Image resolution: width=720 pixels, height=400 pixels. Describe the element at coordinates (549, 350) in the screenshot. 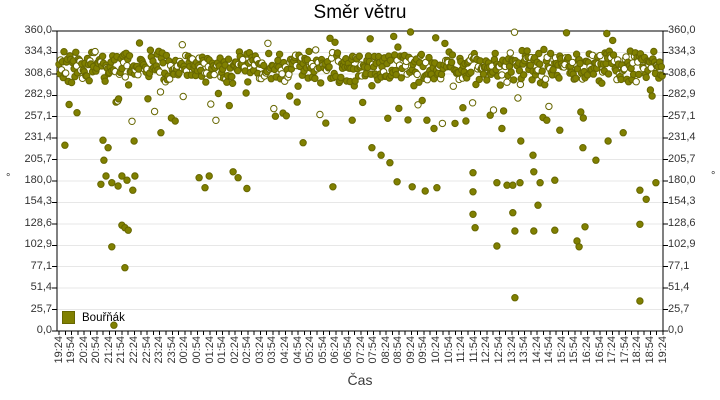

I see `x-tick-label: 14:54` at that location.